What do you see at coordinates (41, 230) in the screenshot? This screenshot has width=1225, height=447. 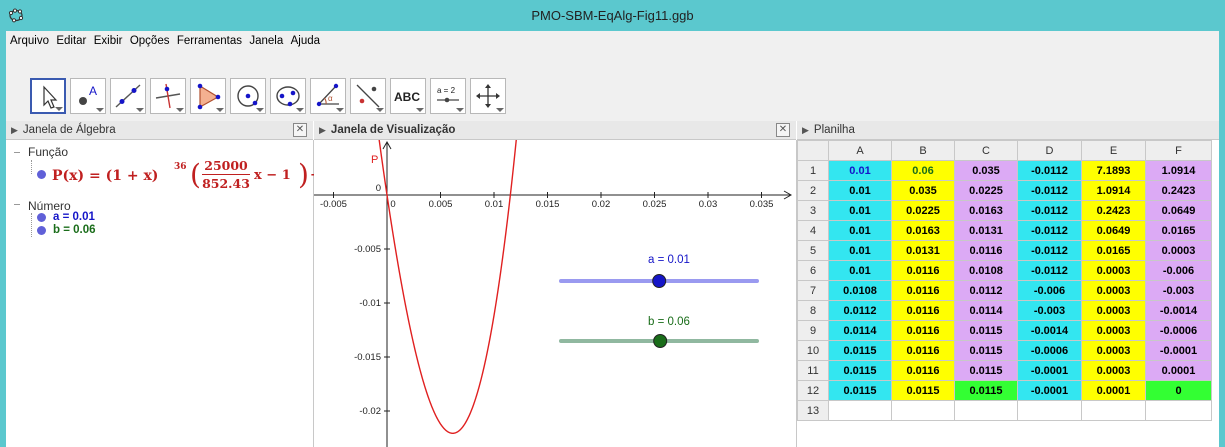 I see `number-b-dot` at bounding box center [41, 230].